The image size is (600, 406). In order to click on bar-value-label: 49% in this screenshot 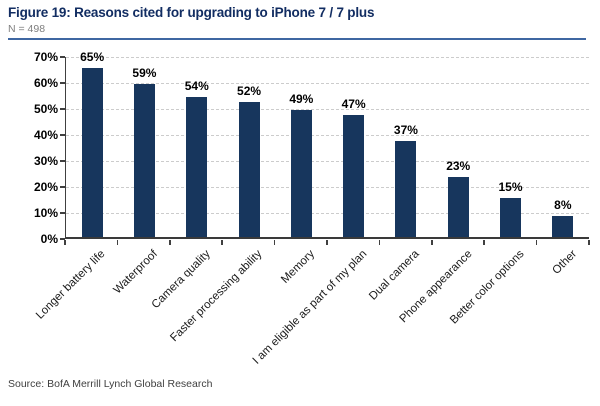, I will do `click(301, 98)`.